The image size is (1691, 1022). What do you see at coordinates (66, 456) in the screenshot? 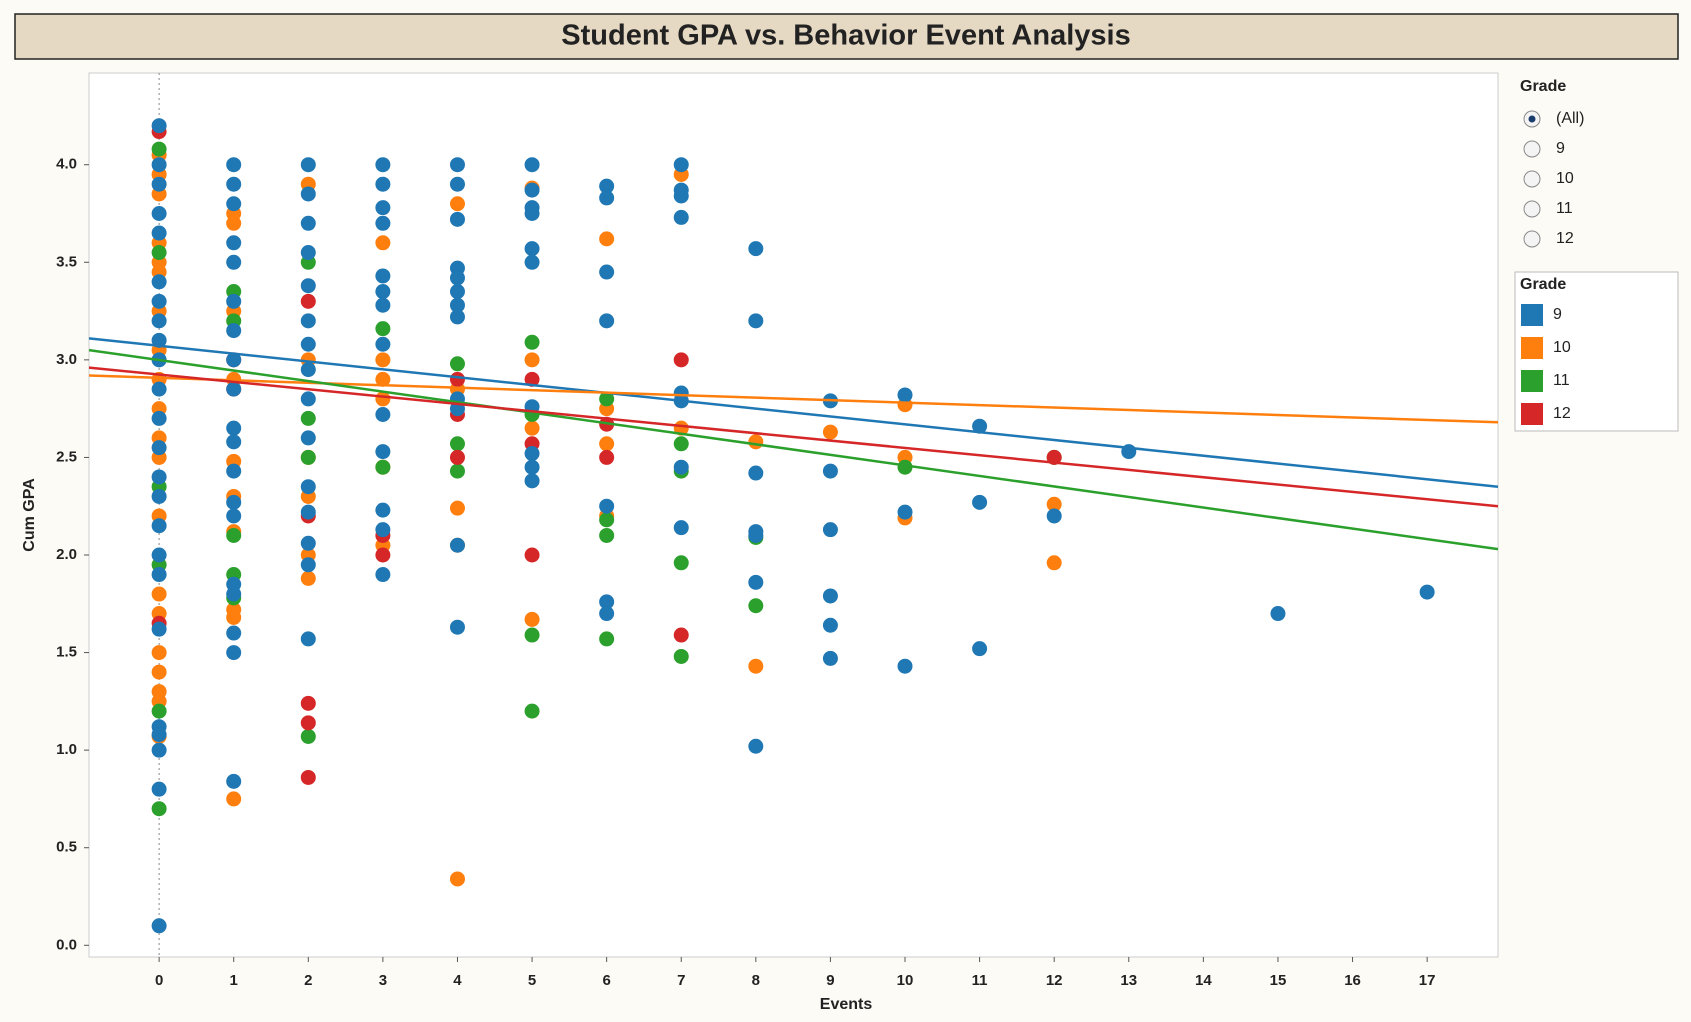
I see `y-tick-label: 2.5` at bounding box center [66, 456].